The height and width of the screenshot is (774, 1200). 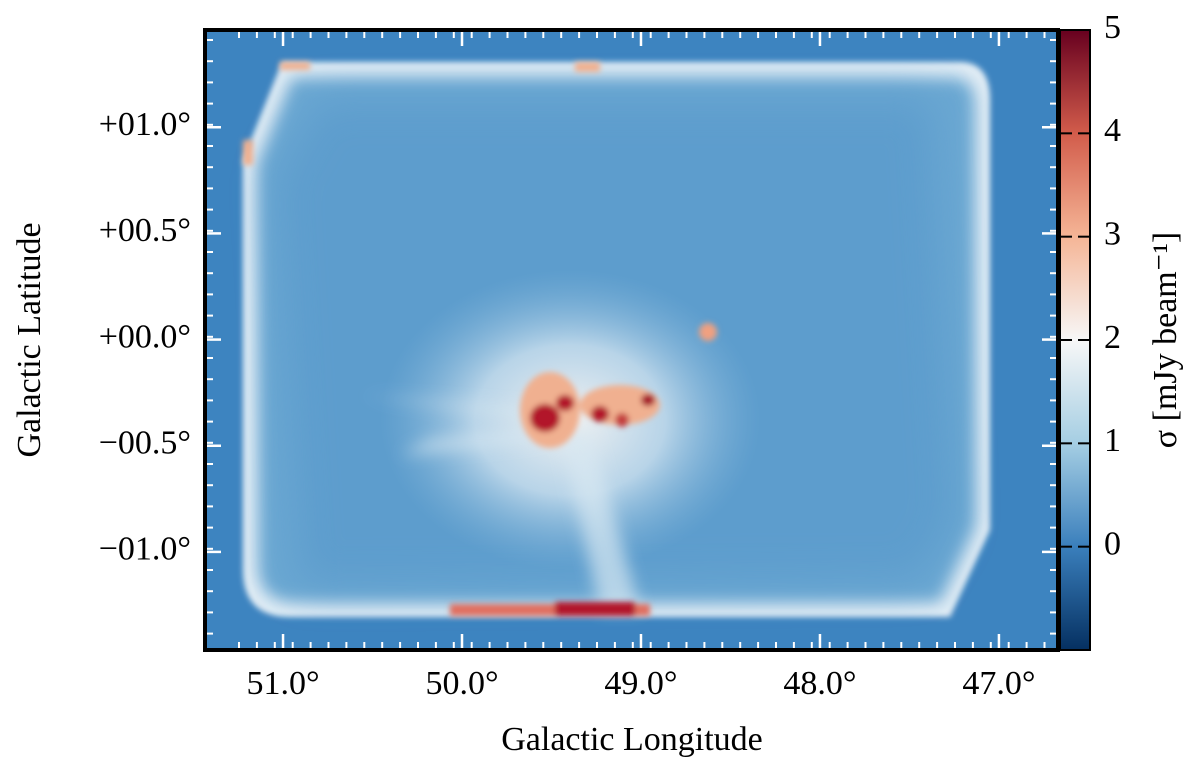 What do you see at coordinates (1112, 337) in the screenshot?
I see `colorbar-tick-label: 2` at bounding box center [1112, 337].